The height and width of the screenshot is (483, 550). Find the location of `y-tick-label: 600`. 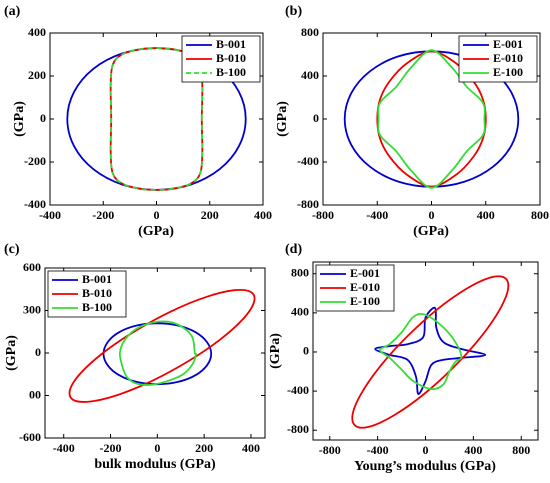

y-tick-label: 600 is located at coordinates (32, 267).